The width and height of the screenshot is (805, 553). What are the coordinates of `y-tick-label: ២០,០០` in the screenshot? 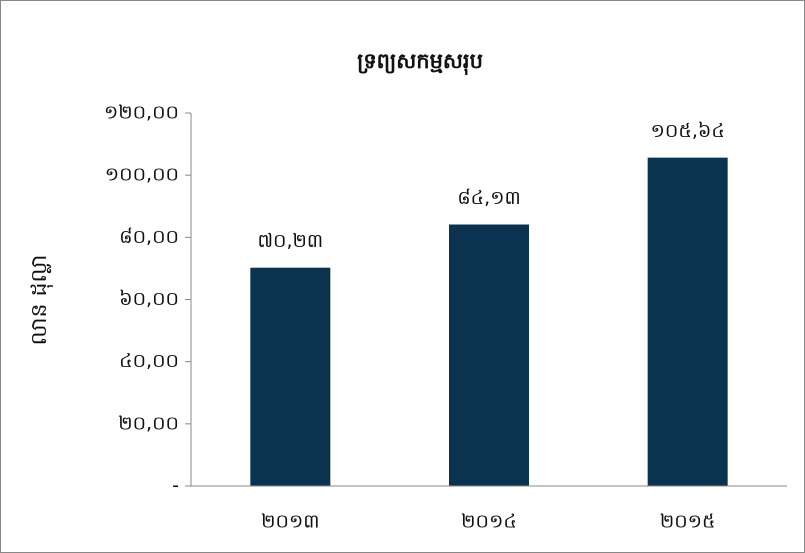 It's located at (148, 423).